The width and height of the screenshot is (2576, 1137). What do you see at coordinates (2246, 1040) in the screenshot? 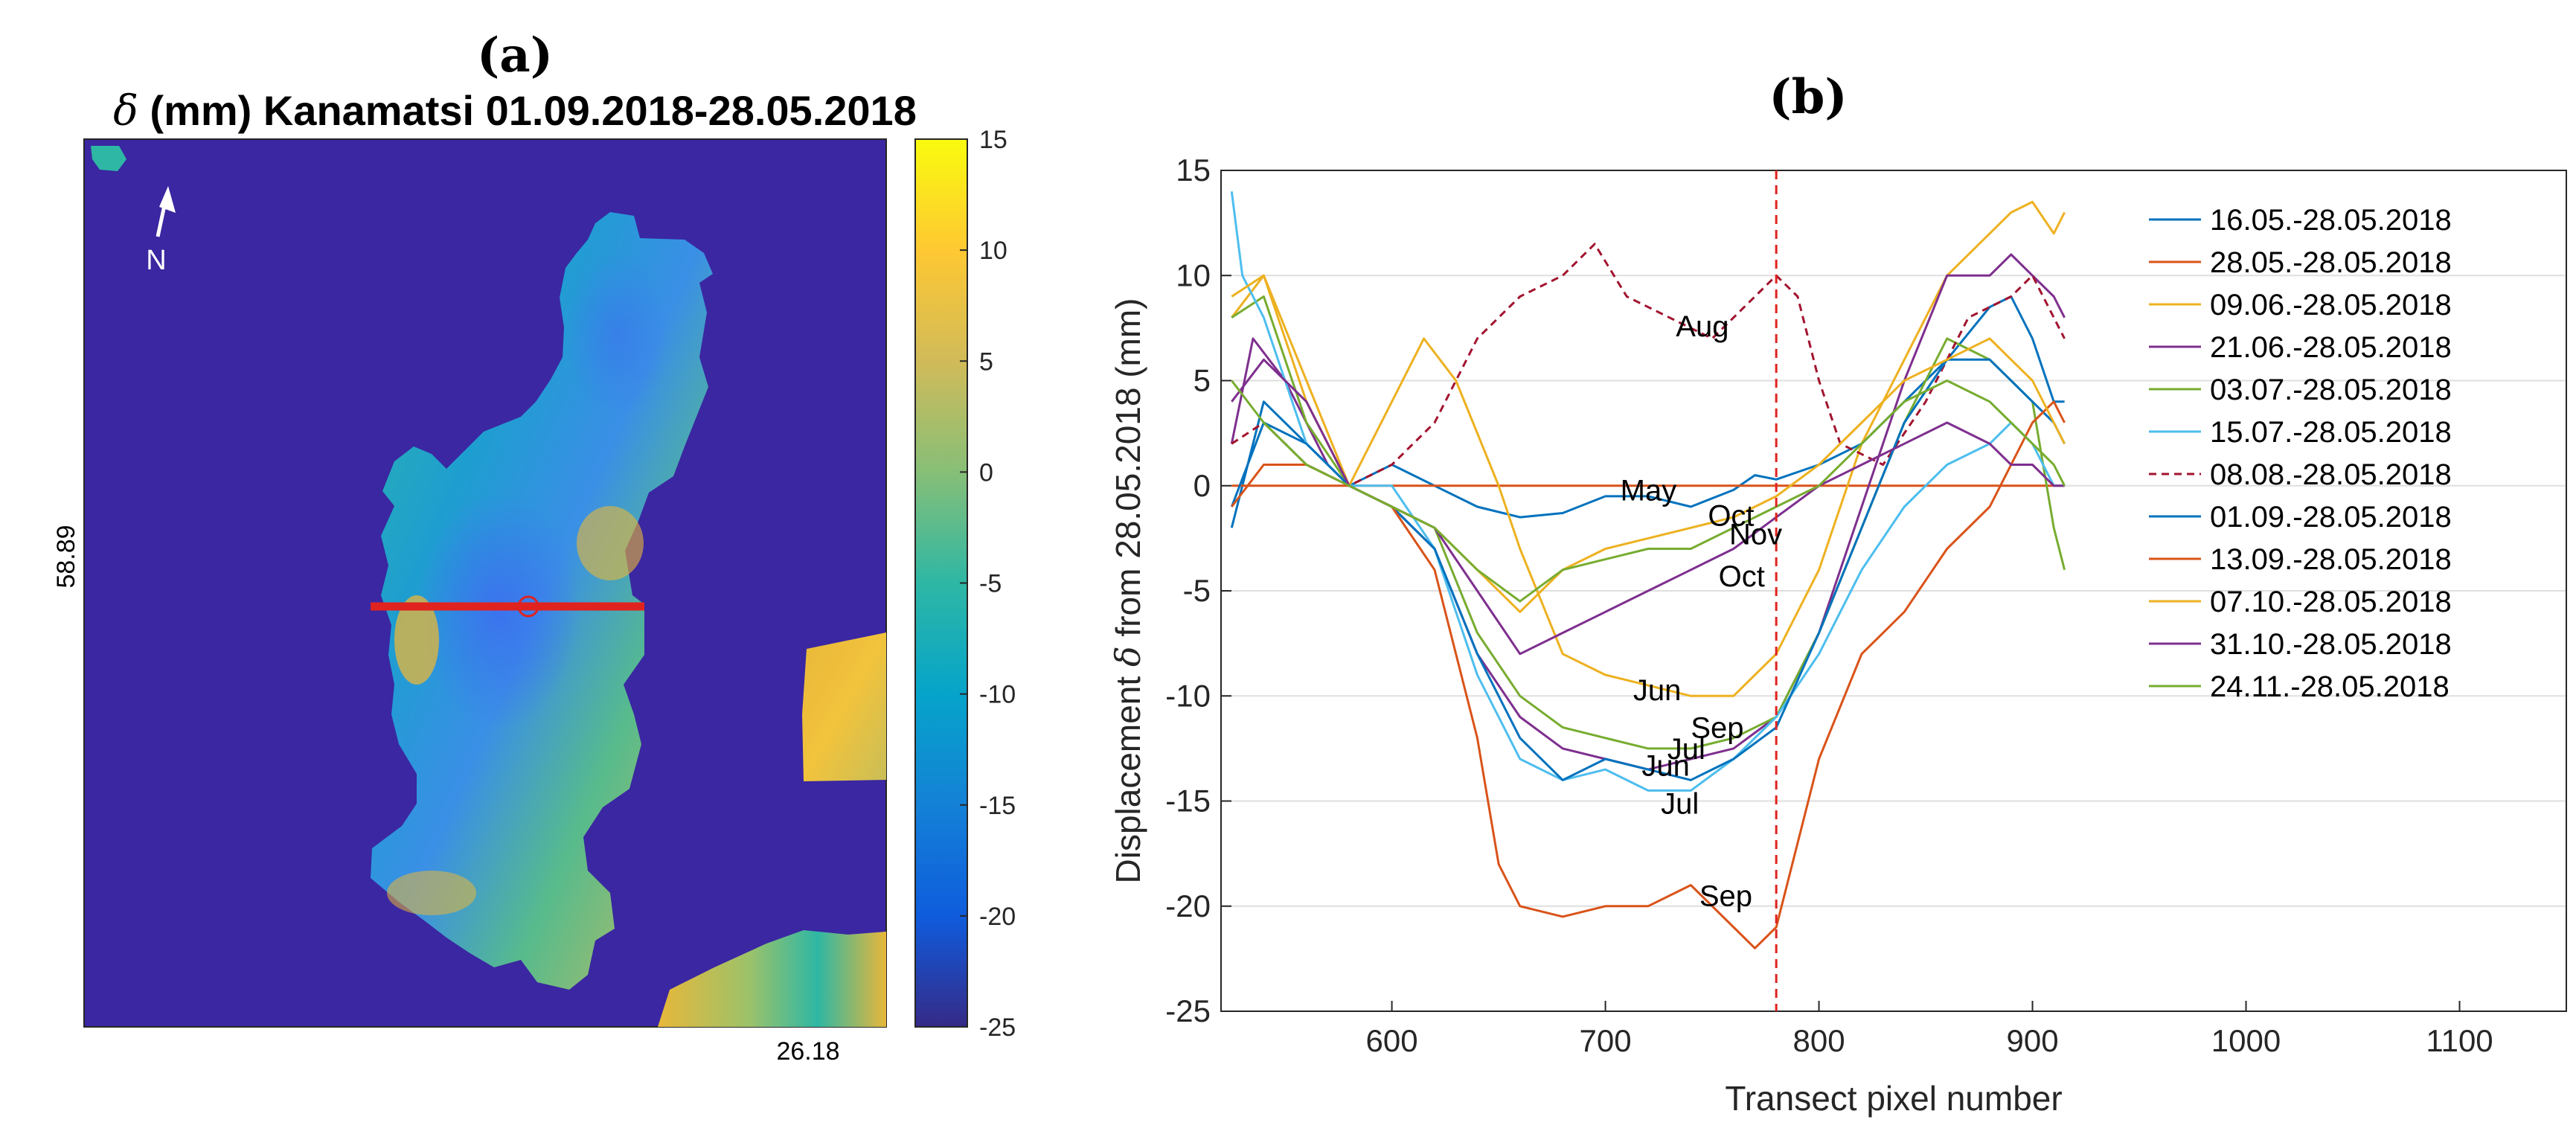
I see `x-tick-label: 1000` at bounding box center [2246, 1040].